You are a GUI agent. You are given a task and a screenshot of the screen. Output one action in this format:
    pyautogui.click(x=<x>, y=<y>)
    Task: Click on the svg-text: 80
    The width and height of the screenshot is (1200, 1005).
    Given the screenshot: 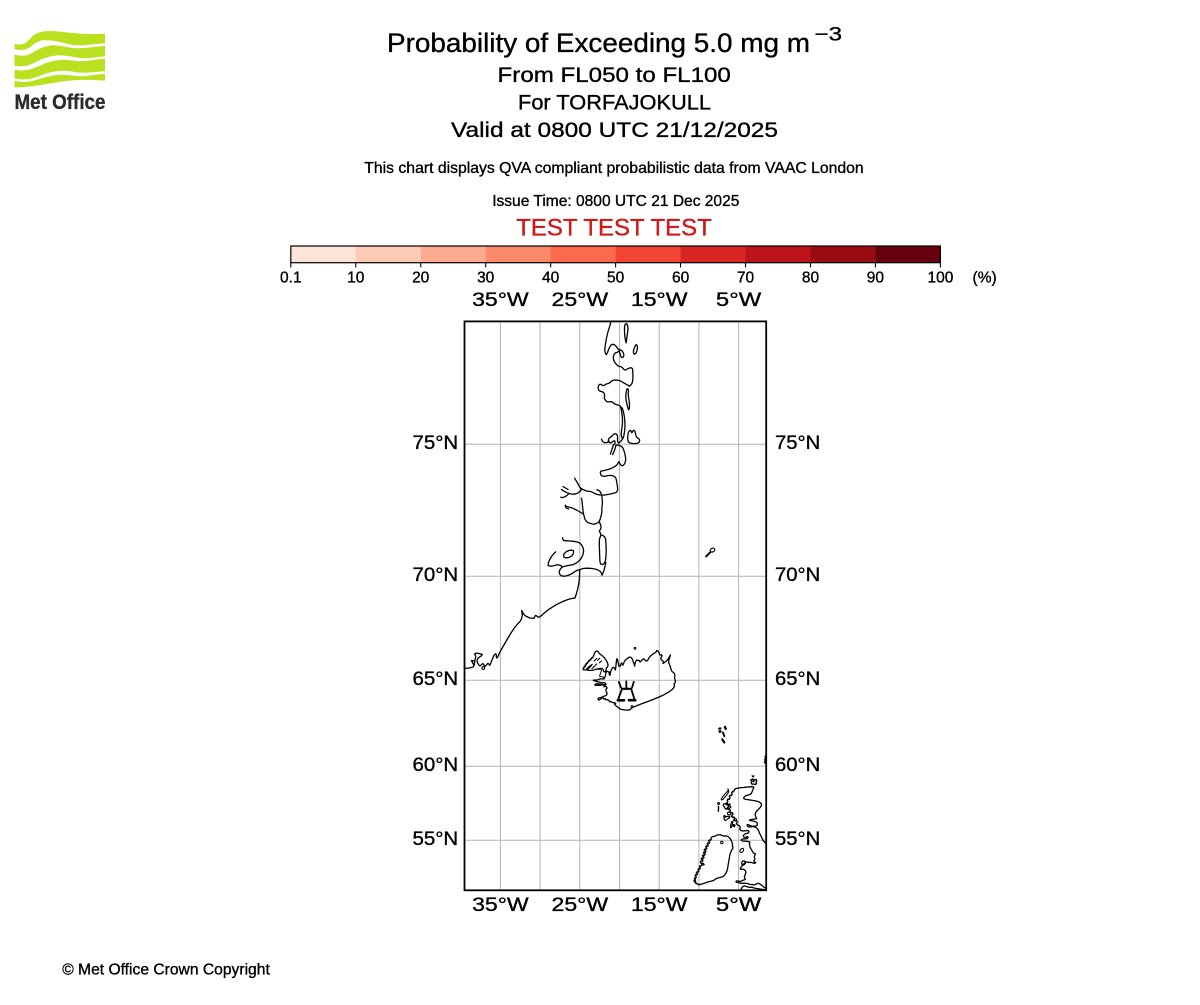 What is the action you would take?
    pyautogui.click(x=811, y=278)
    